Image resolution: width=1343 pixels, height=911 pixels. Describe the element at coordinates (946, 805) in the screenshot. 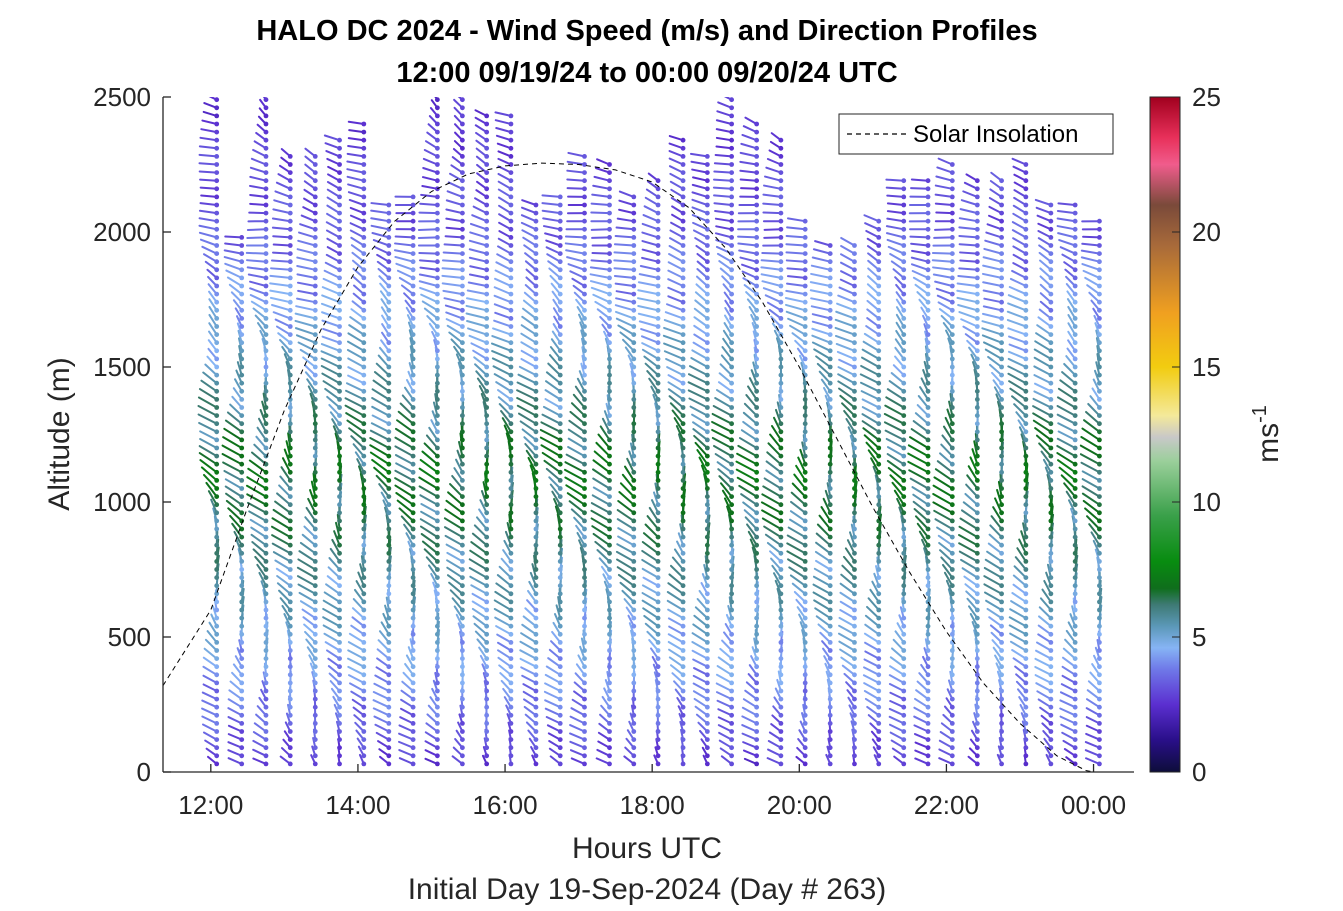

I see `x-tick-label: 22:00` at that location.